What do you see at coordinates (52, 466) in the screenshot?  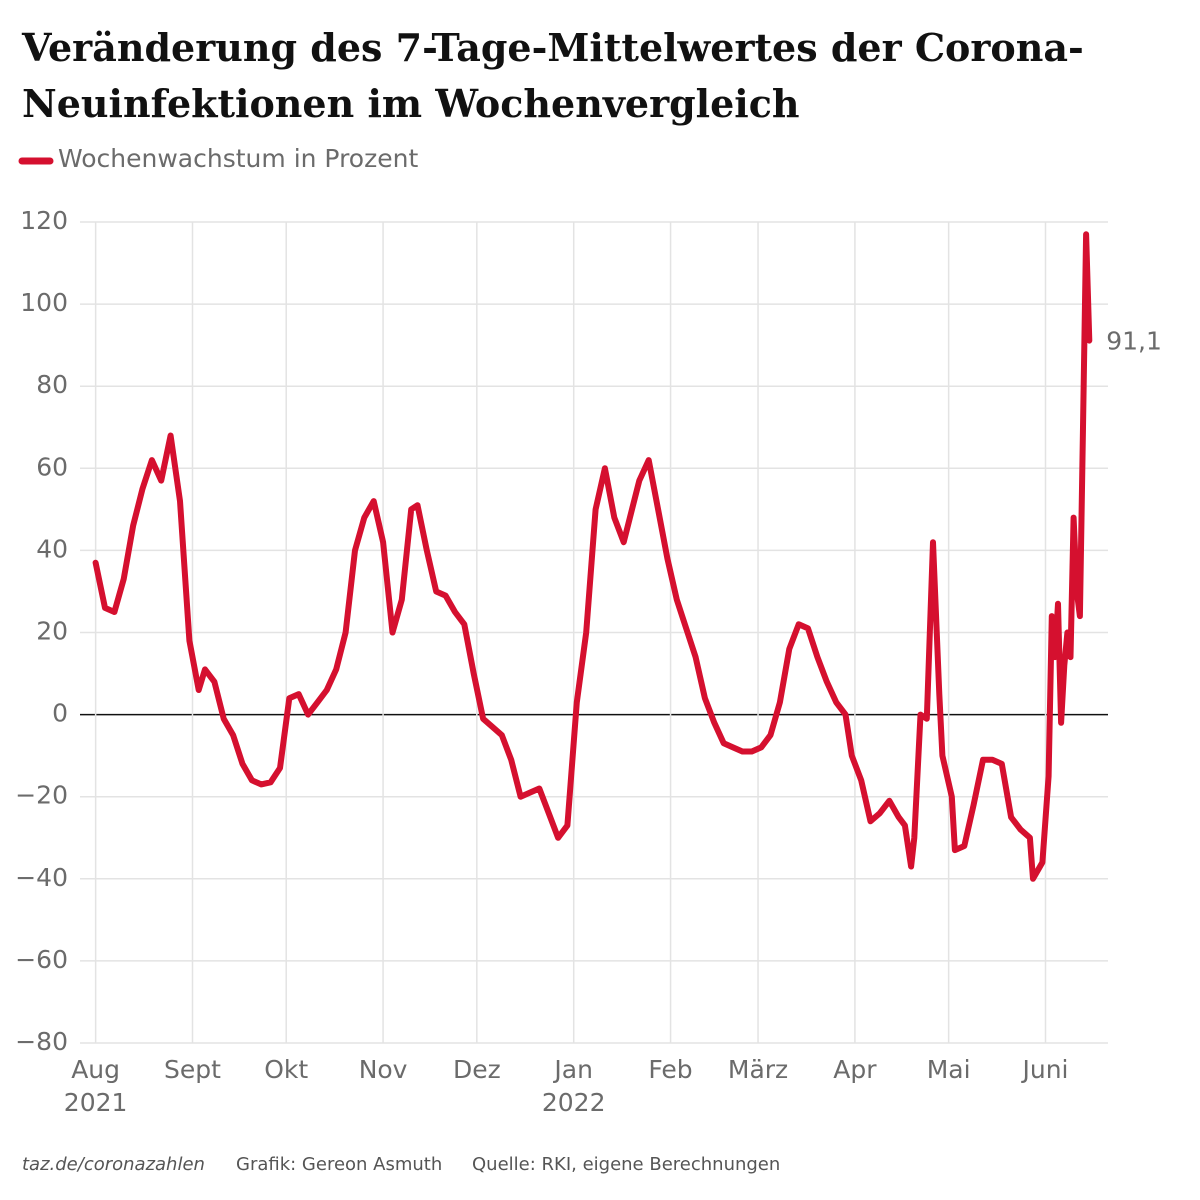 I see `y-tick-label: 60` at bounding box center [52, 466].